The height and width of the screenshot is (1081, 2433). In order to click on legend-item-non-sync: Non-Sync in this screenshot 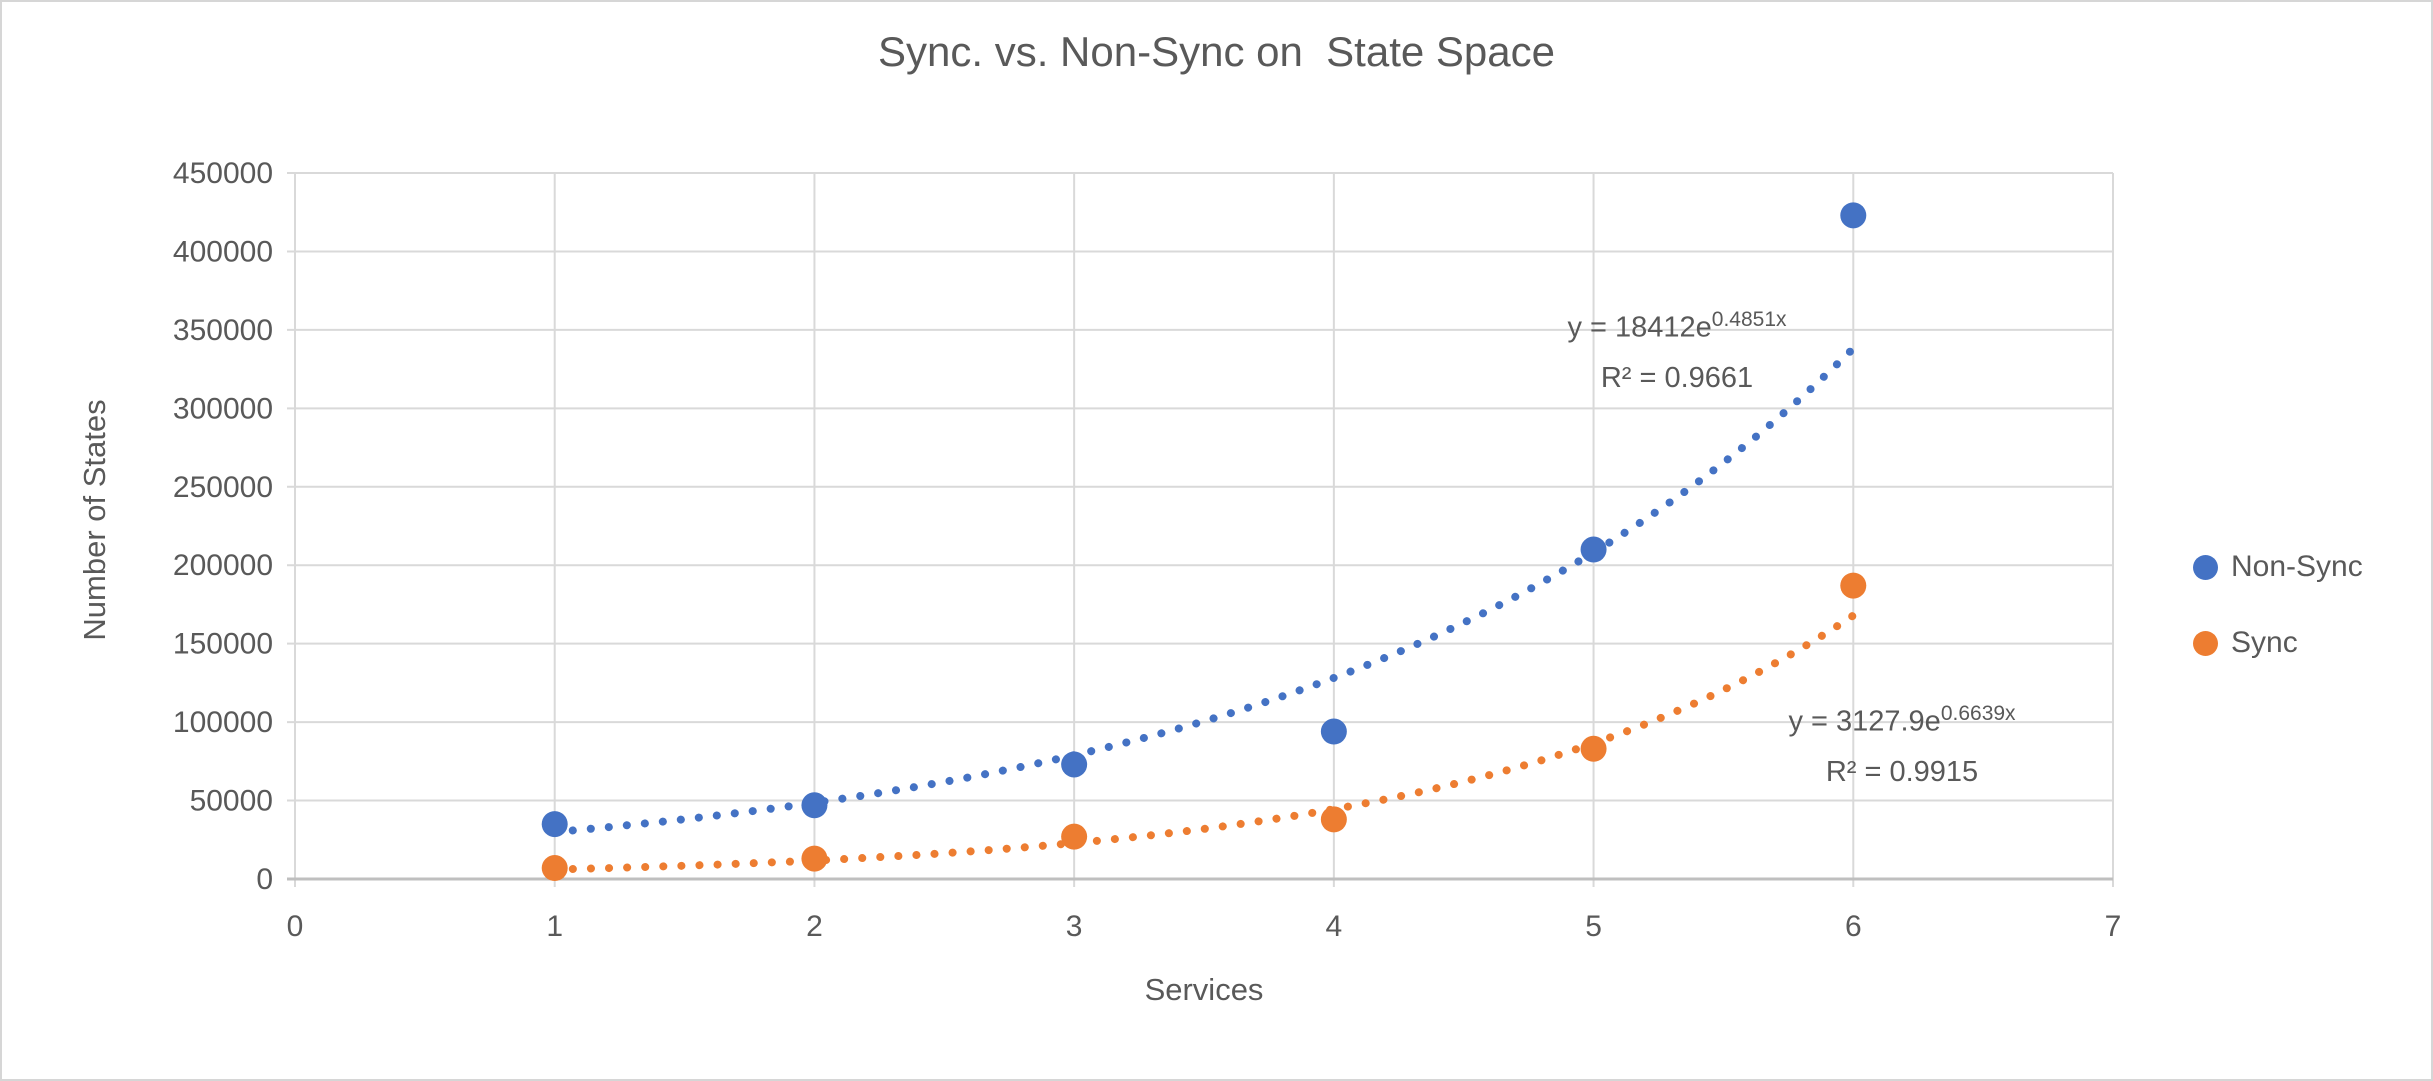, I will do `click(2278, 567)`.